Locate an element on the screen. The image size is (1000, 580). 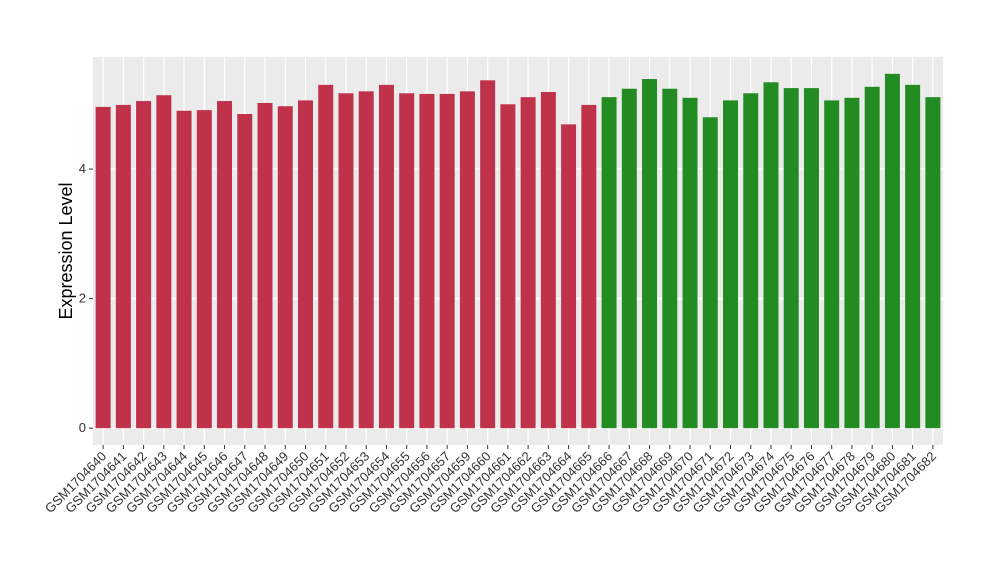
y-tick-label: 4 is located at coordinates (82, 168).